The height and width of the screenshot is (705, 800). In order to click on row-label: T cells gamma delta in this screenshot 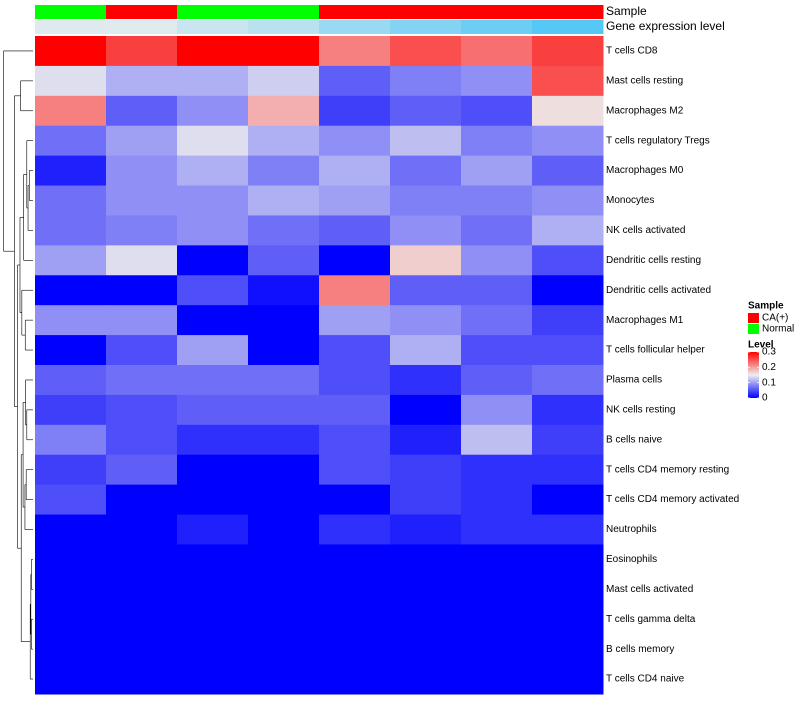, I will do `click(651, 619)`.